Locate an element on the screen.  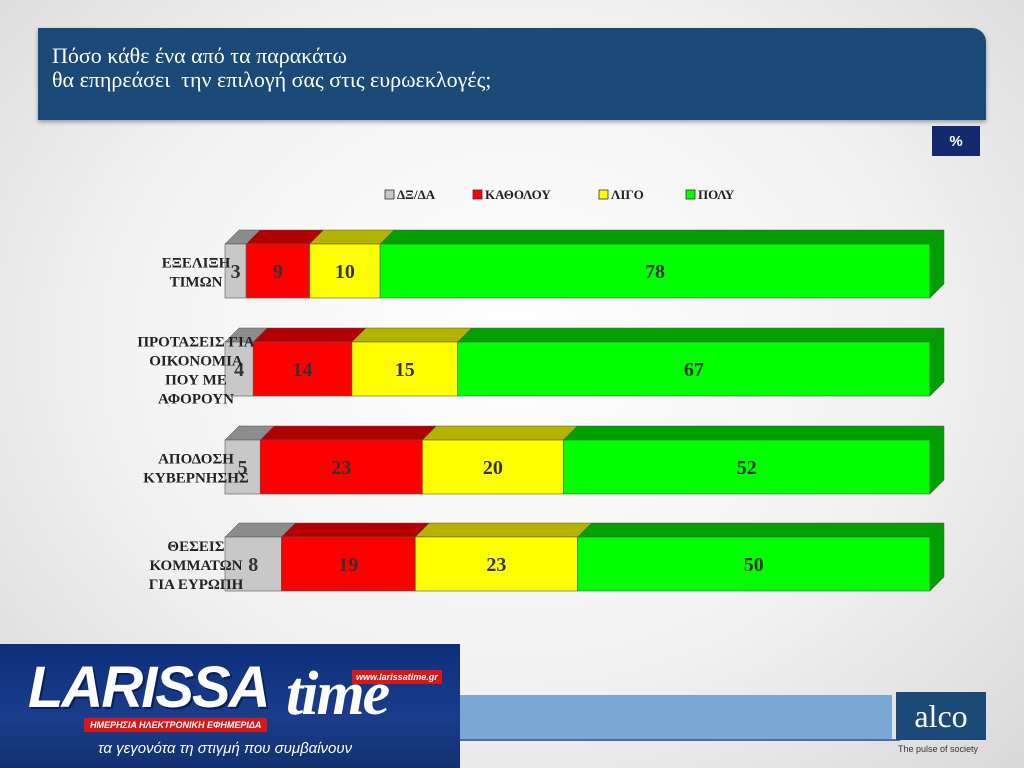
watermark-slogan: τα γεγονότα τη στιγμή που συμβαίνουν is located at coordinates (225, 748).